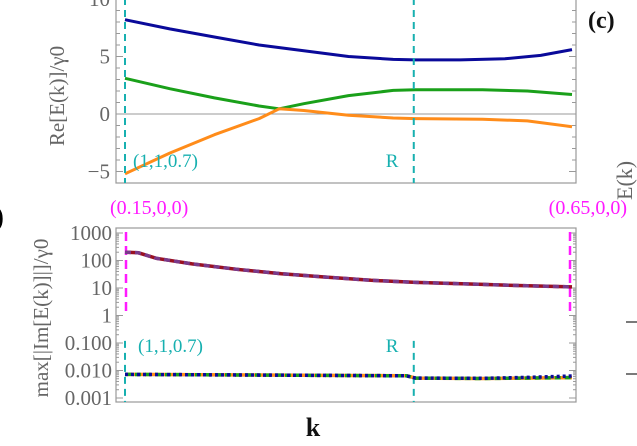  I want to click on y-tick-label: 1, so click(107, 316).